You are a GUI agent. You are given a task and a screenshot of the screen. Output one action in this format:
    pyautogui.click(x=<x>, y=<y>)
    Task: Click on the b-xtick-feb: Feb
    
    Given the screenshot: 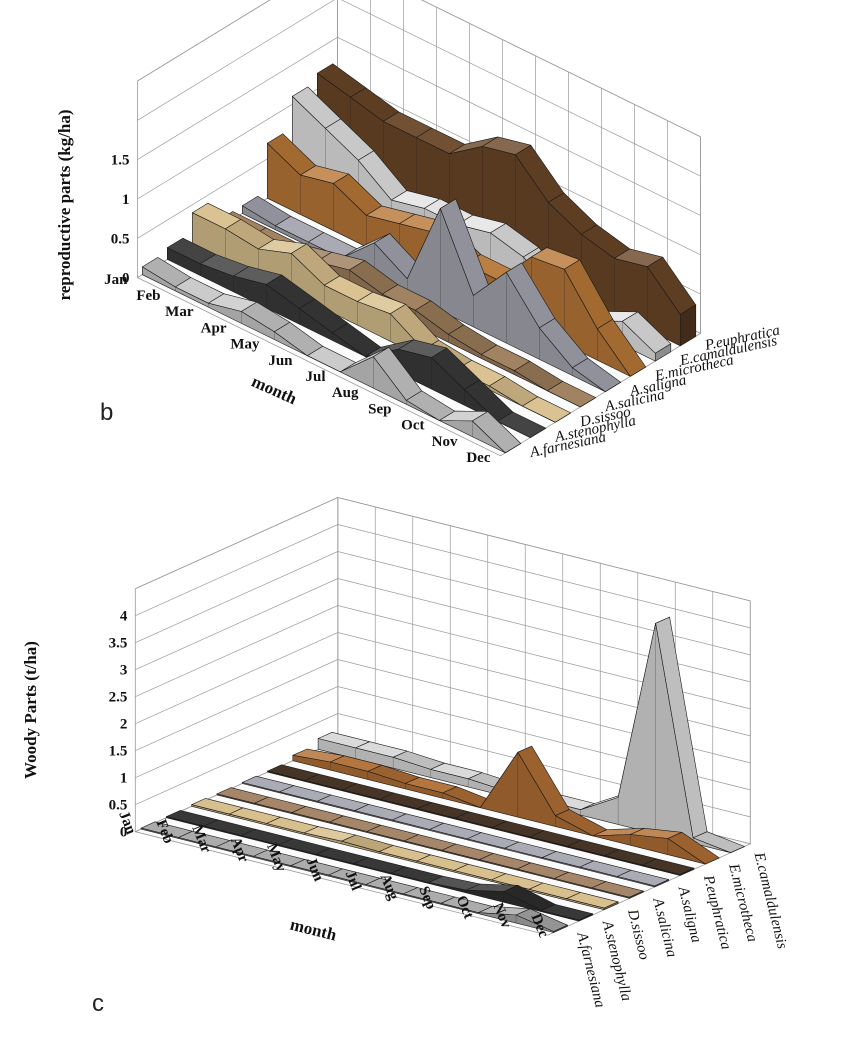 What is the action you would take?
    pyautogui.click(x=148, y=296)
    